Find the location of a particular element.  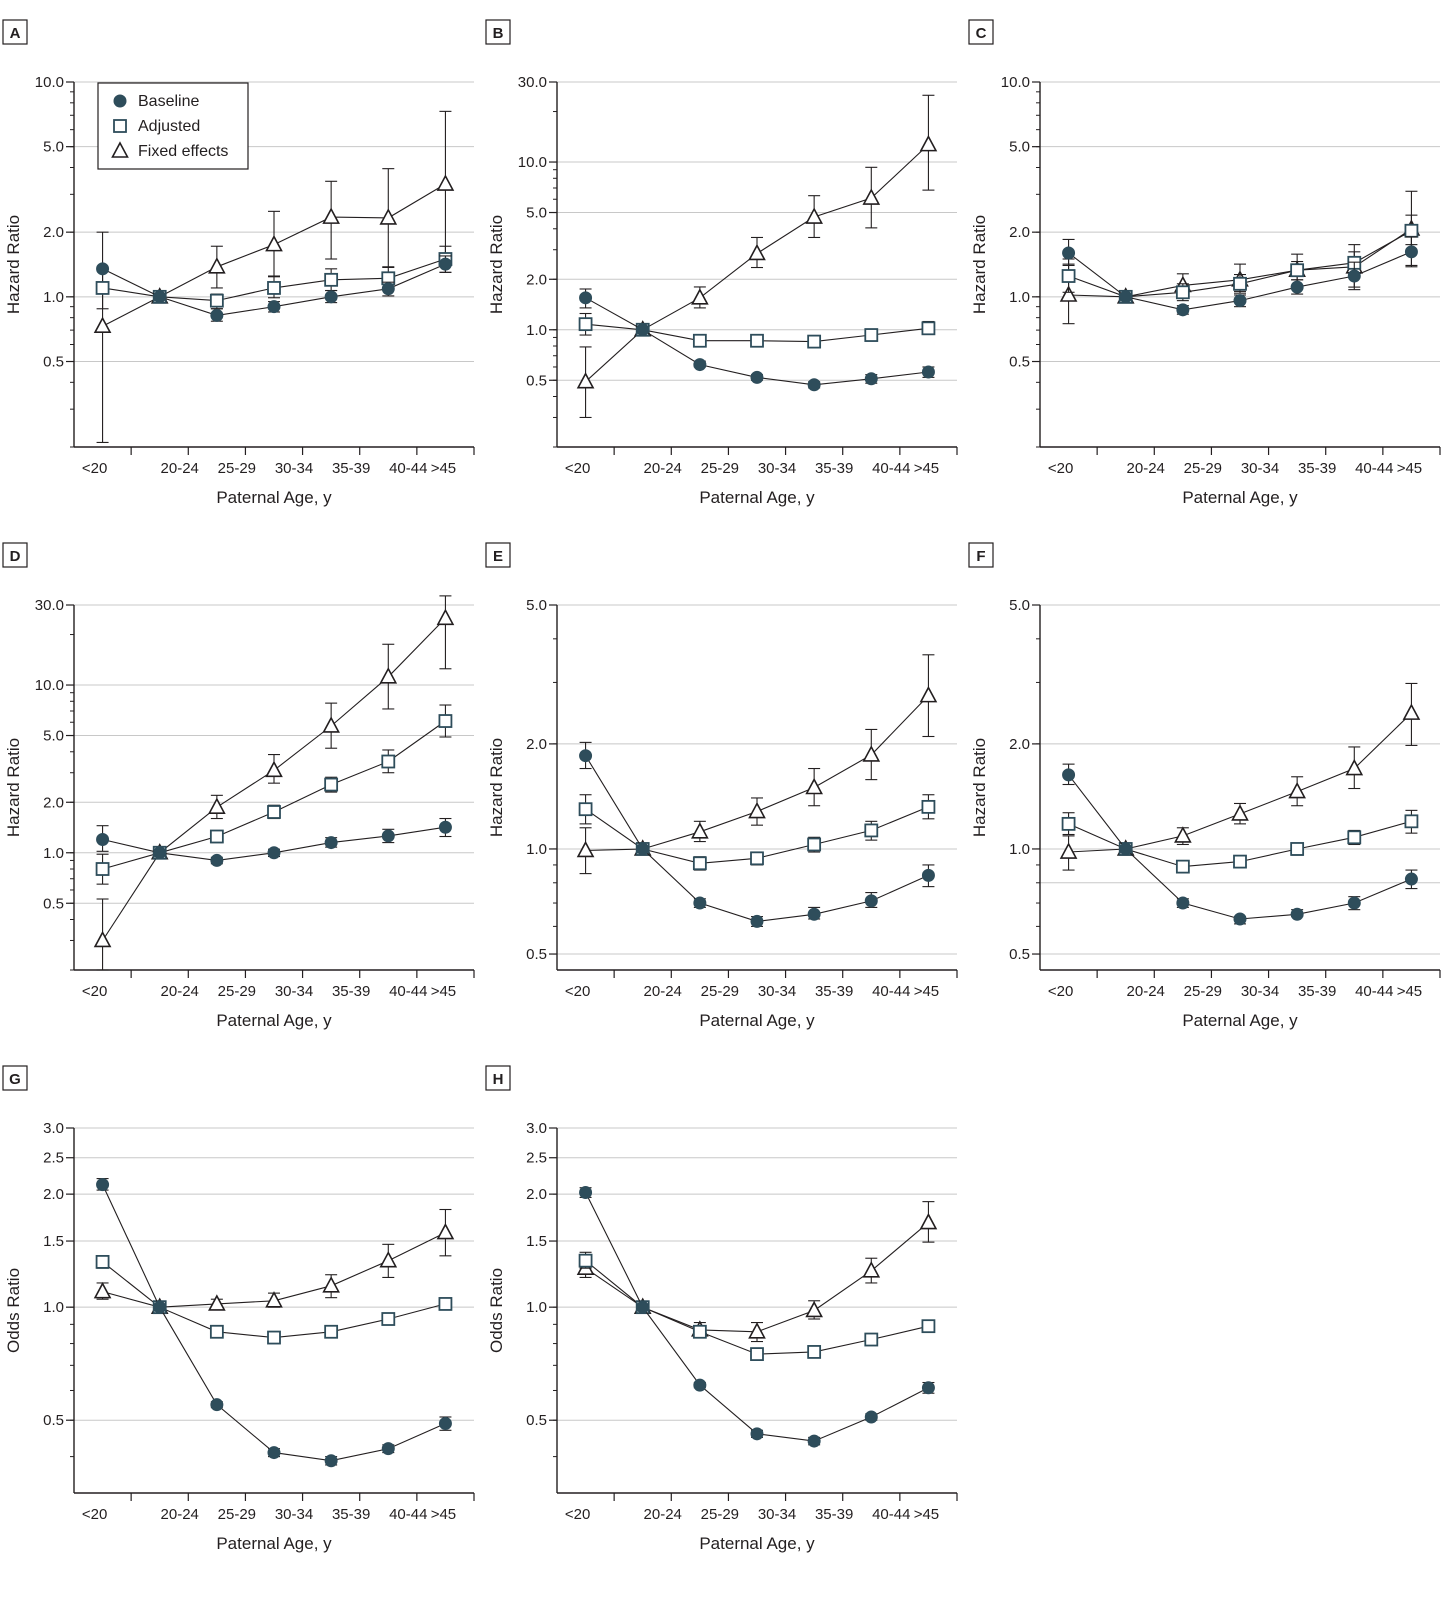

panel-letter: B is located at coordinates (498, 32).